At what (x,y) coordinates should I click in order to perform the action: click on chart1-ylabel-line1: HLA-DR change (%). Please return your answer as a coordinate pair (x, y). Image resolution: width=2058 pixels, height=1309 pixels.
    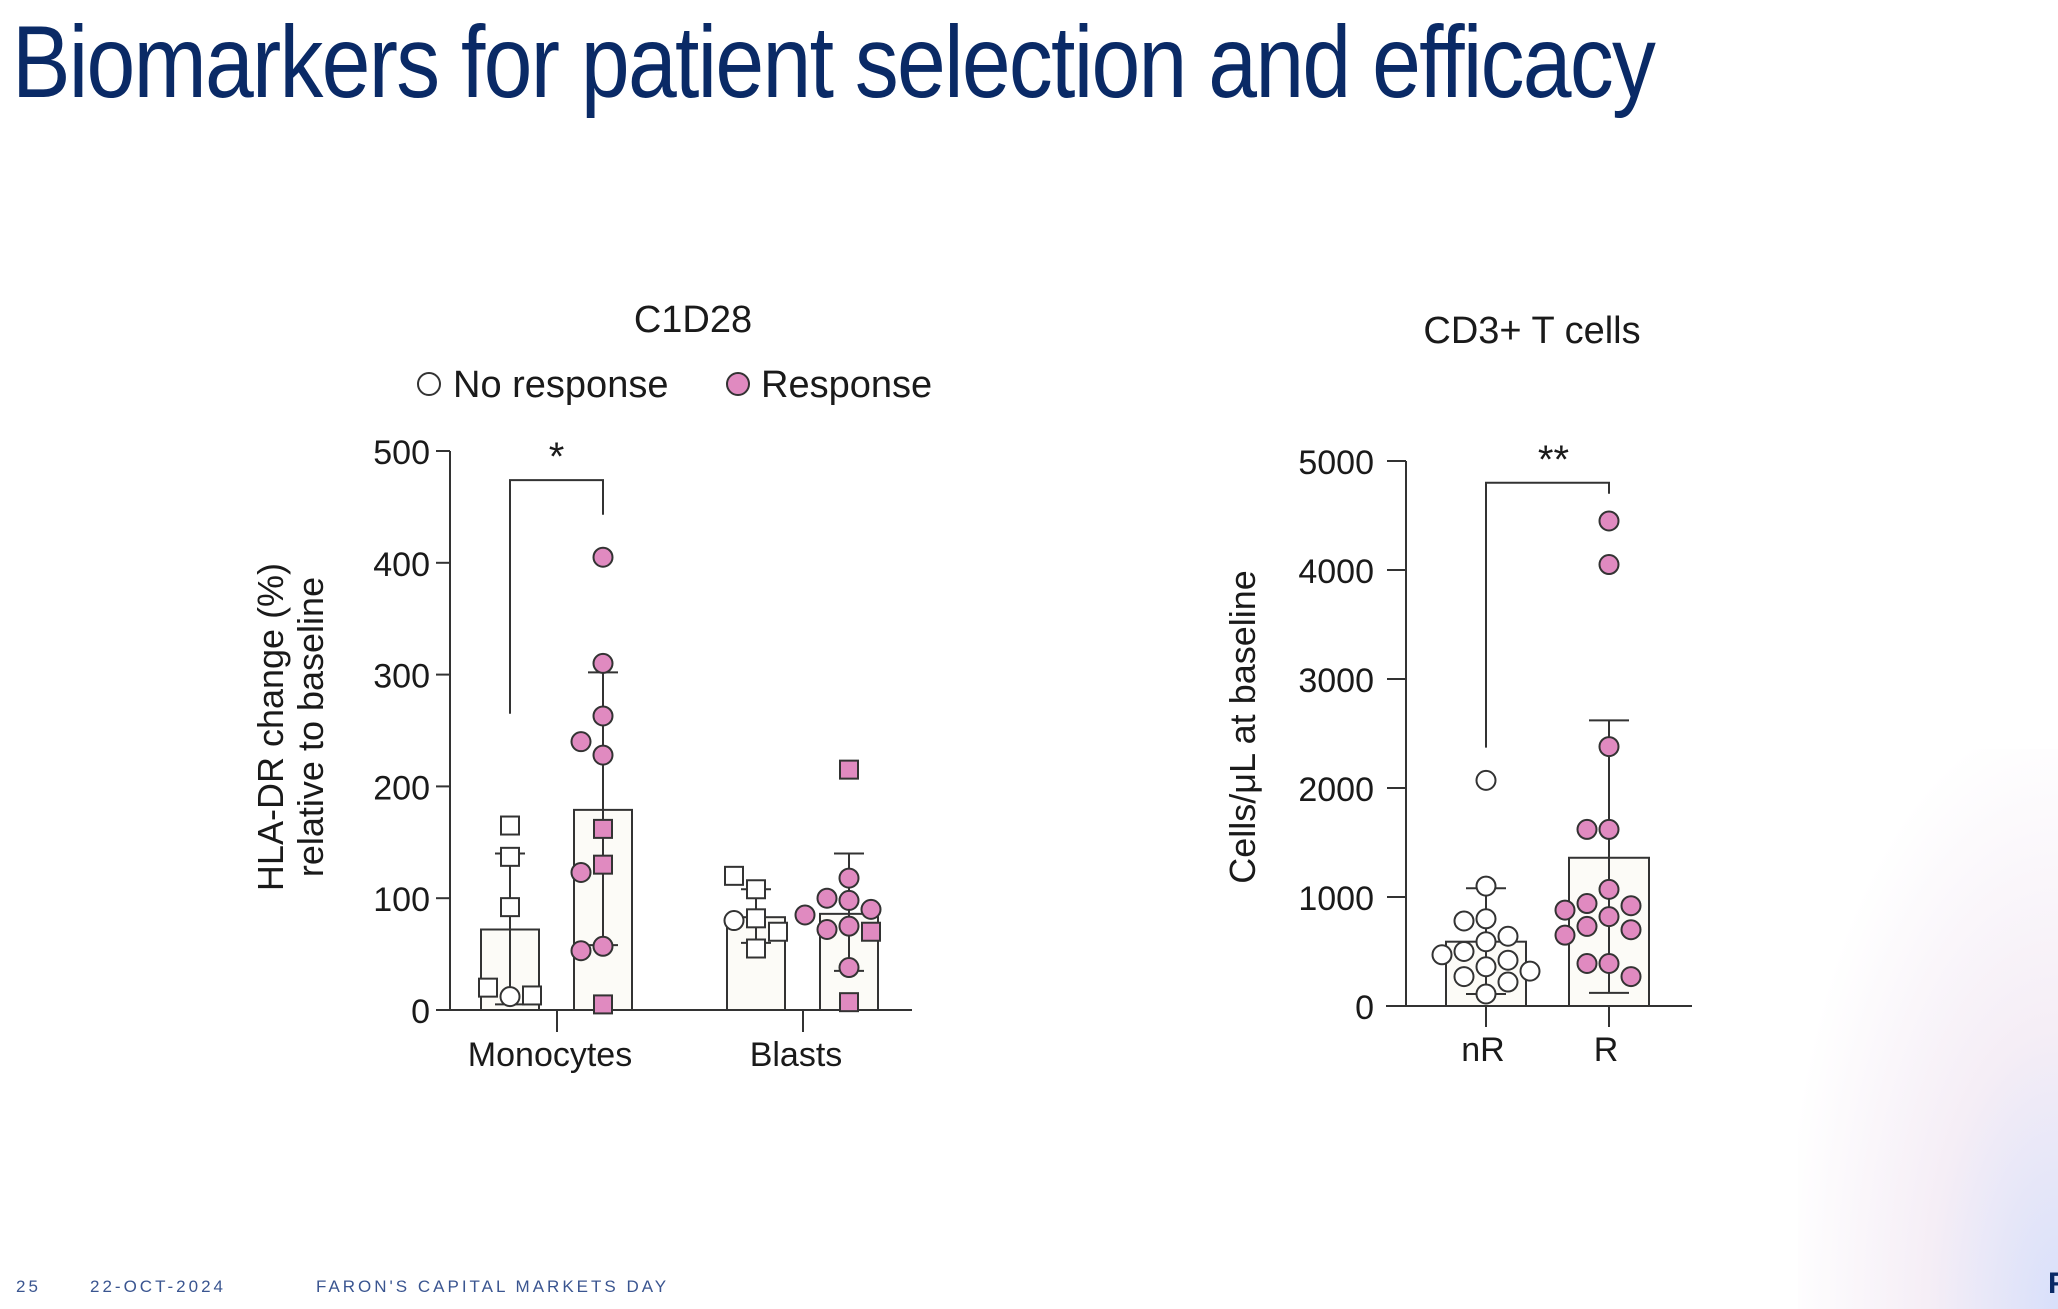
    Looking at the image, I should click on (270, 727).